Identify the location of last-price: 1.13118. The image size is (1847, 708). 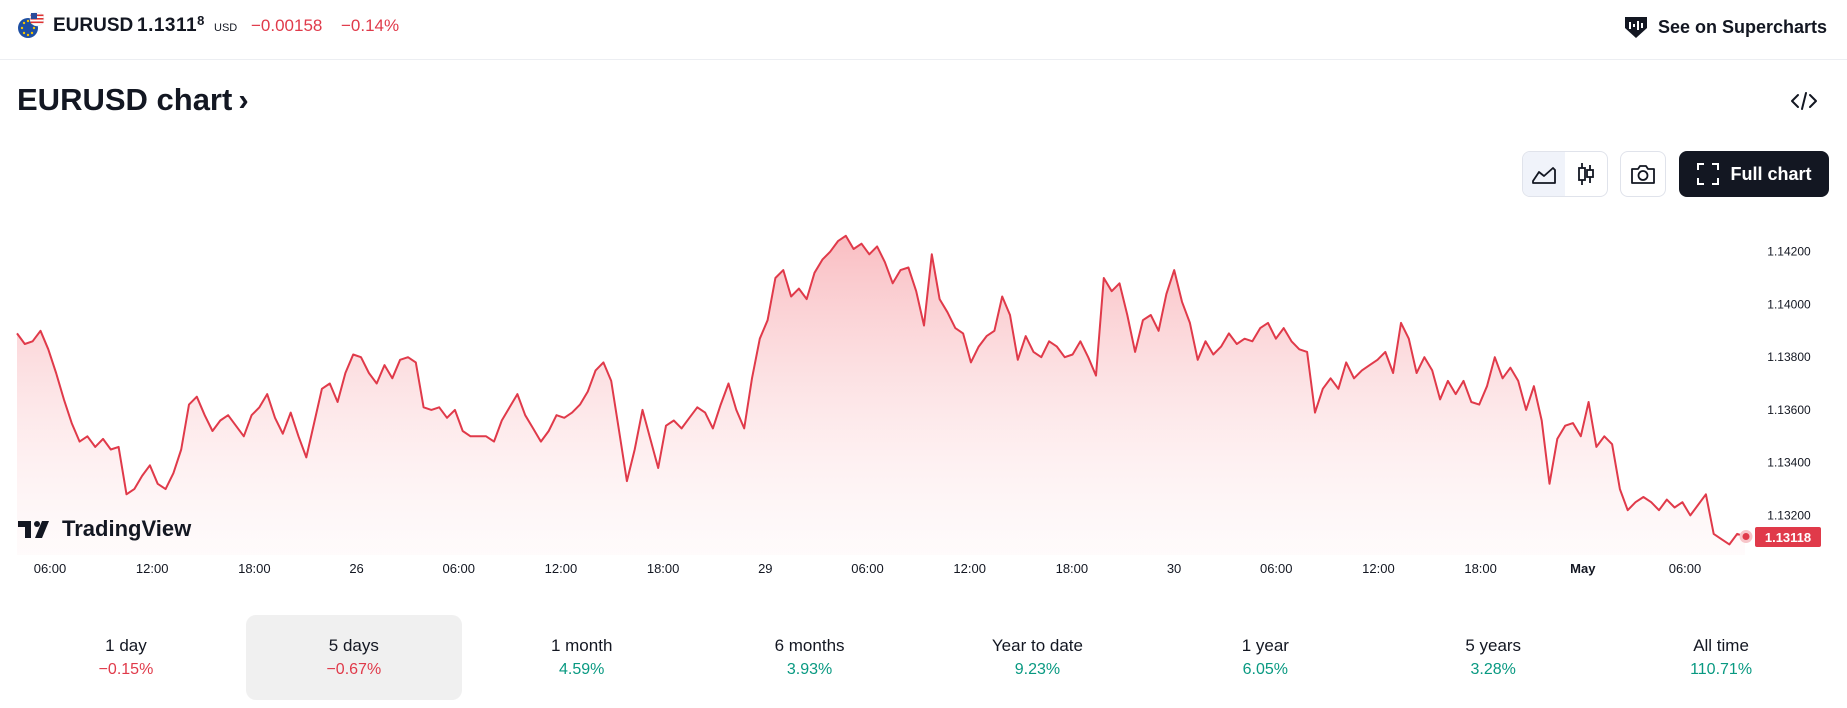
(171, 25).